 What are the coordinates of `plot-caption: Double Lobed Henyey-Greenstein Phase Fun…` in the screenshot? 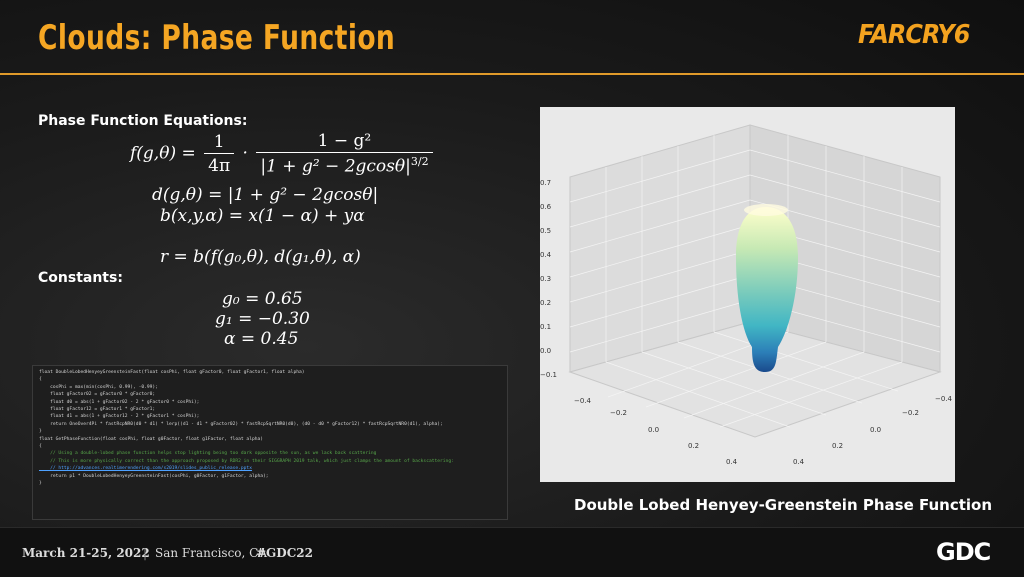 It's located at (783, 505).